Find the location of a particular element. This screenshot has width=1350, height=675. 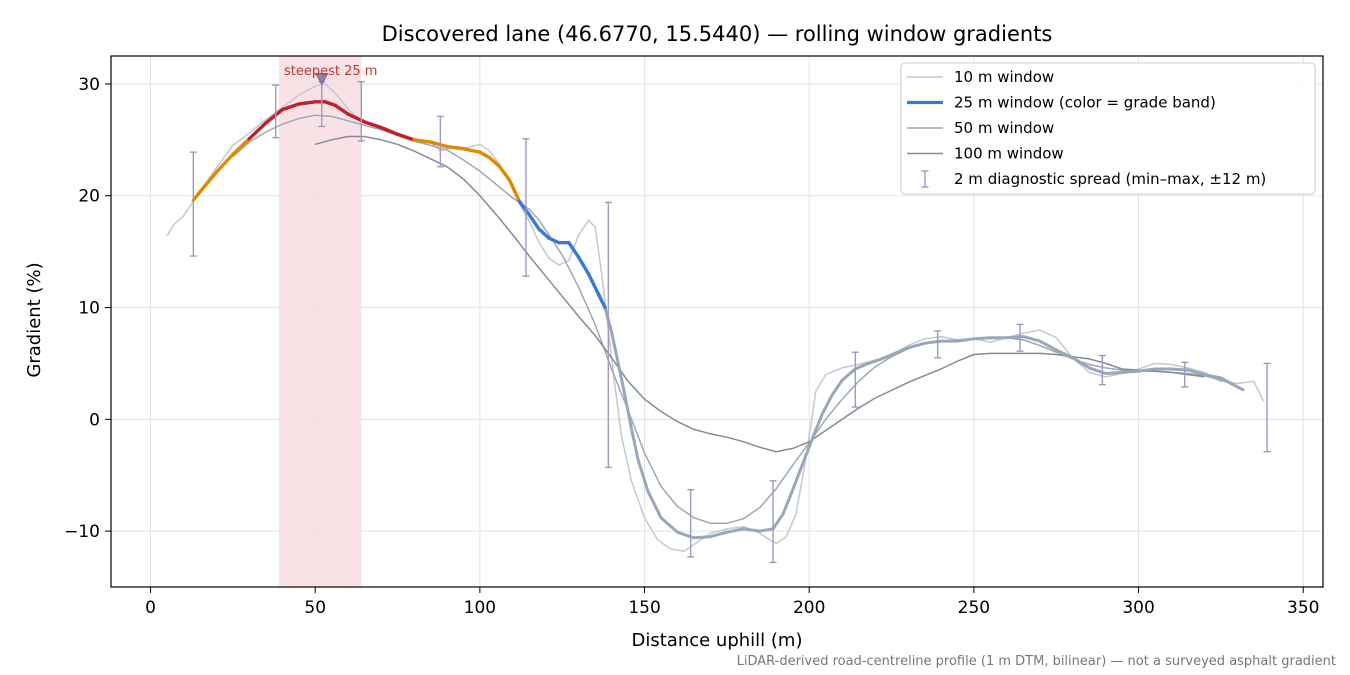

y-tick-label: −10 is located at coordinates (82, 532).